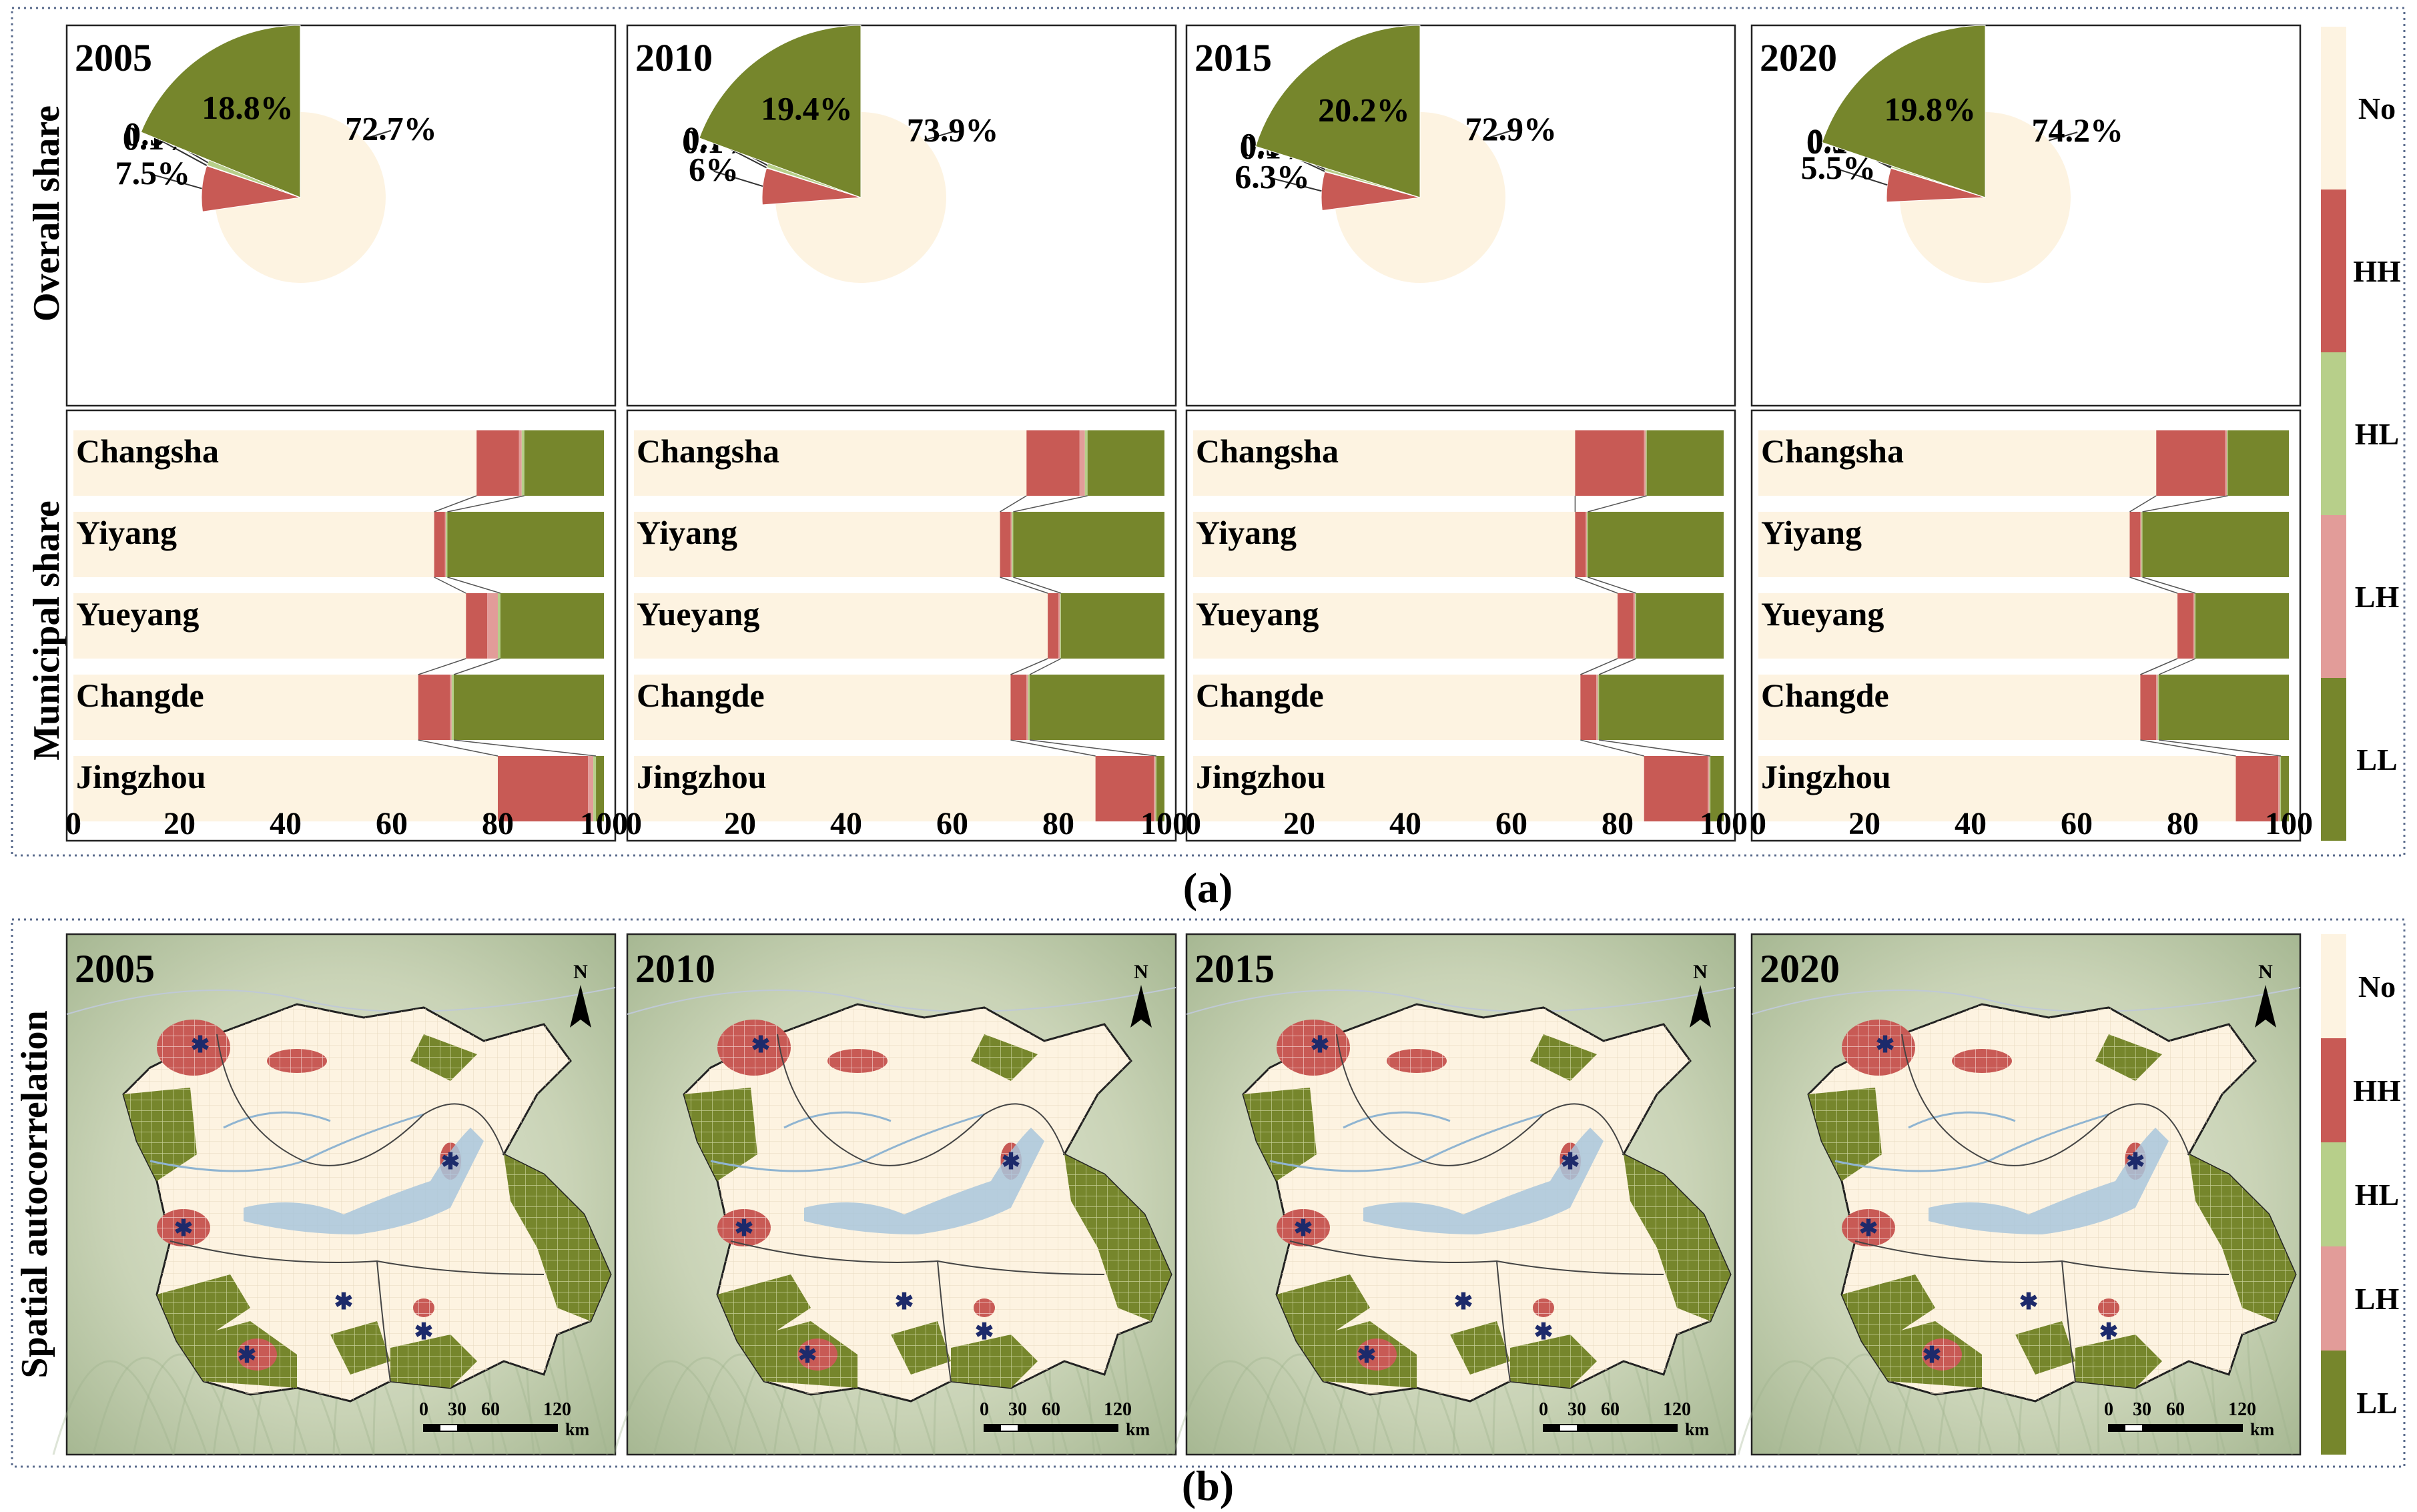 This screenshot has width=2417, height=1512. What do you see at coordinates (491, 1409) in the screenshot?
I see `scale-tick-label: 60` at bounding box center [491, 1409].